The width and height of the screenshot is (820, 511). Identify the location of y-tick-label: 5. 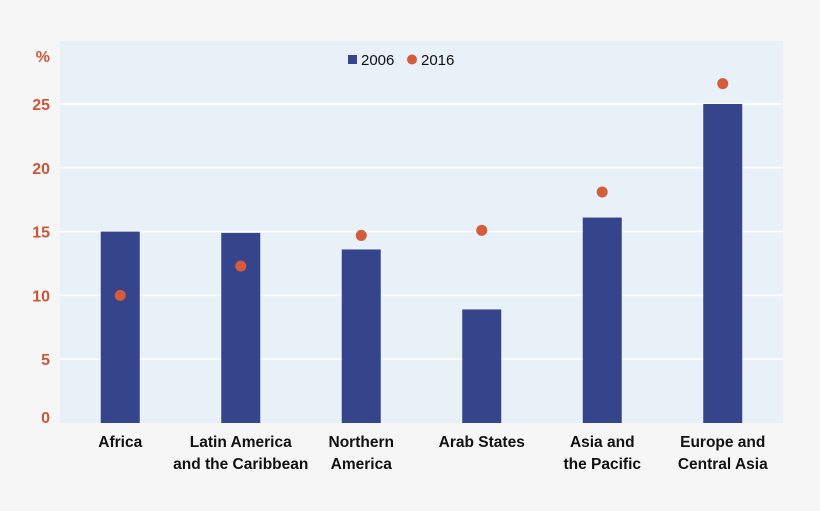
(45, 360).